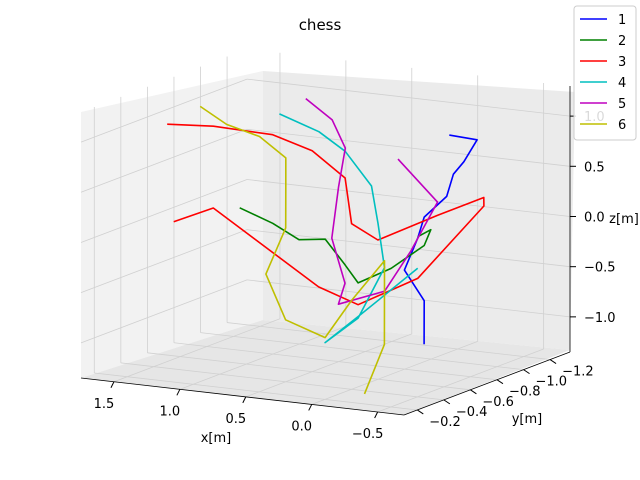 The image size is (640, 480). Describe the element at coordinates (527, 419) in the screenshot. I see `y-axis-label: y[m]` at that location.